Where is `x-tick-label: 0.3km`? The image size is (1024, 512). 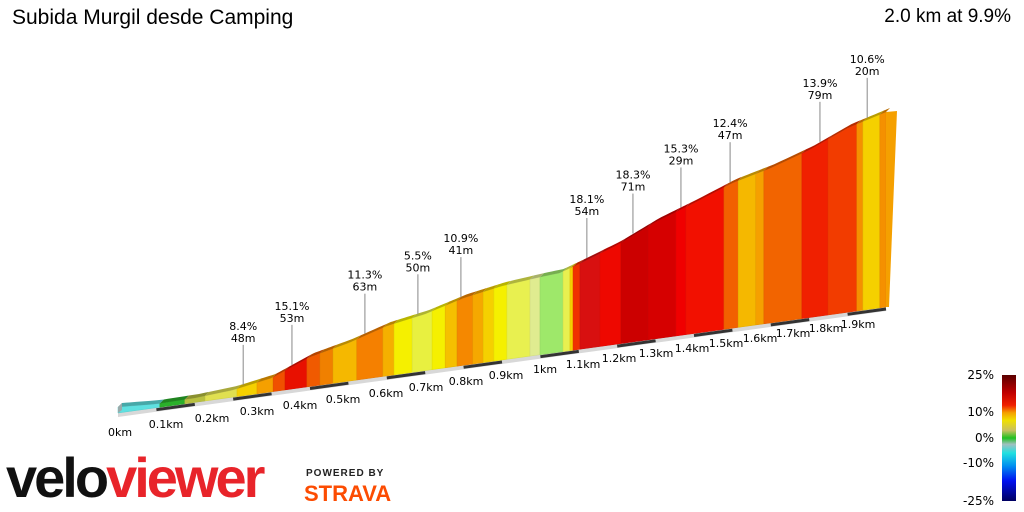
x-tick-label: 0.3km is located at coordinates (257, 411).